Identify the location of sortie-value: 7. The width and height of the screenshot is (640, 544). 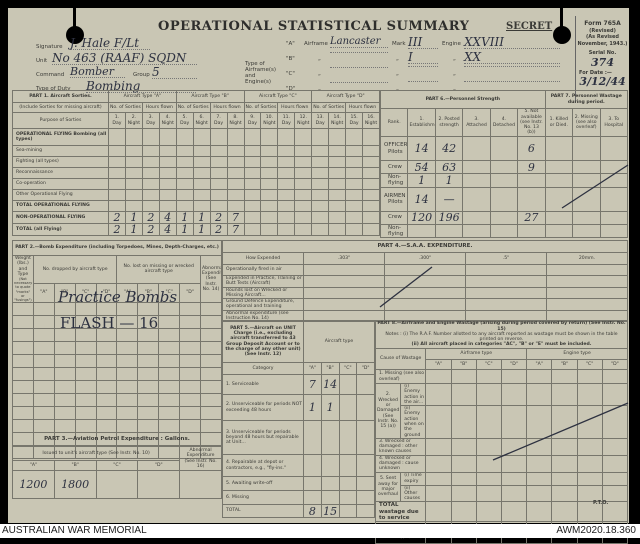
(235, 217).